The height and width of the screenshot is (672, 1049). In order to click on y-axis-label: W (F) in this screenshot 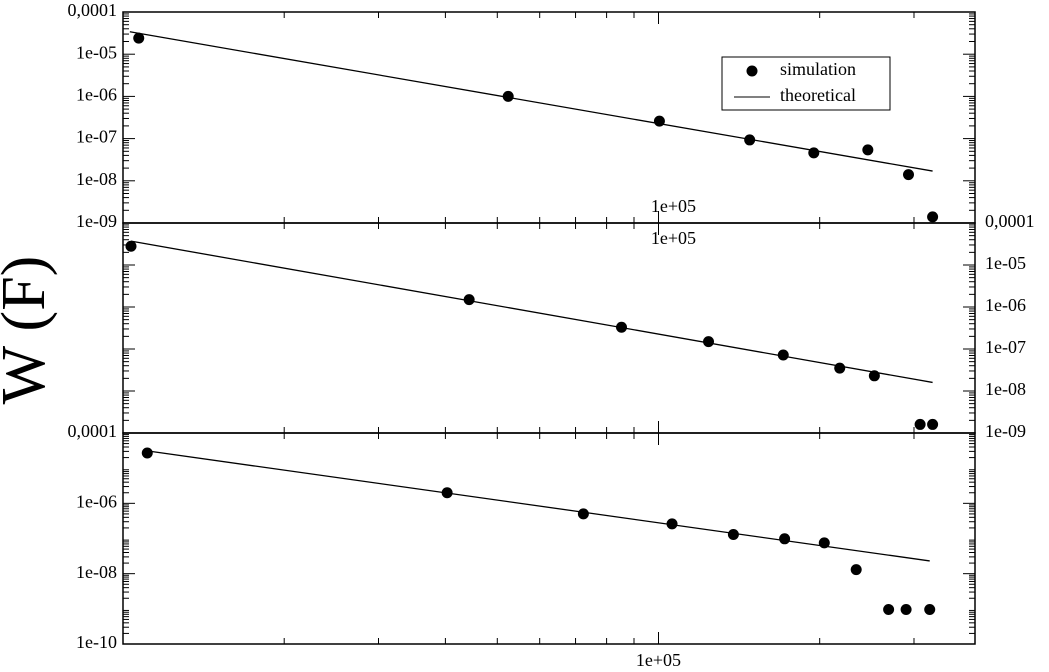, I will do `click(29, 330)`.